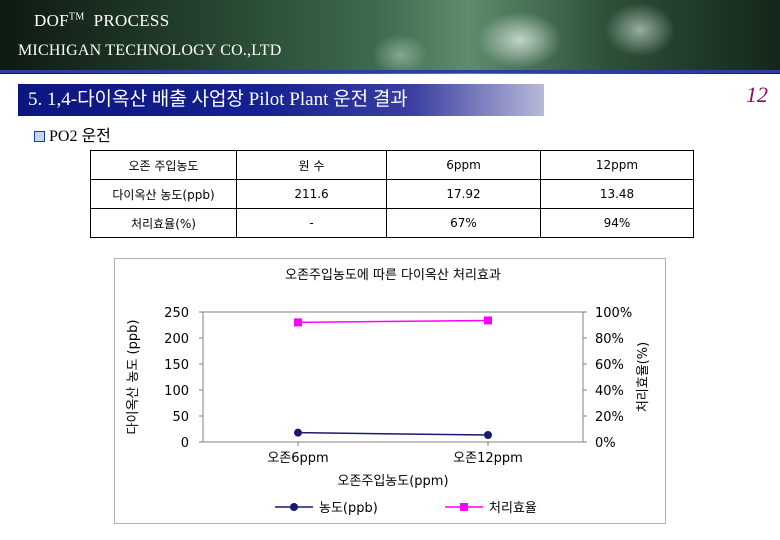 The width and height of the screenshot is (780, 540). I want to click on table-row: 오존 주입농도 원 수 6ppm 12ppm, so click(392, 165).